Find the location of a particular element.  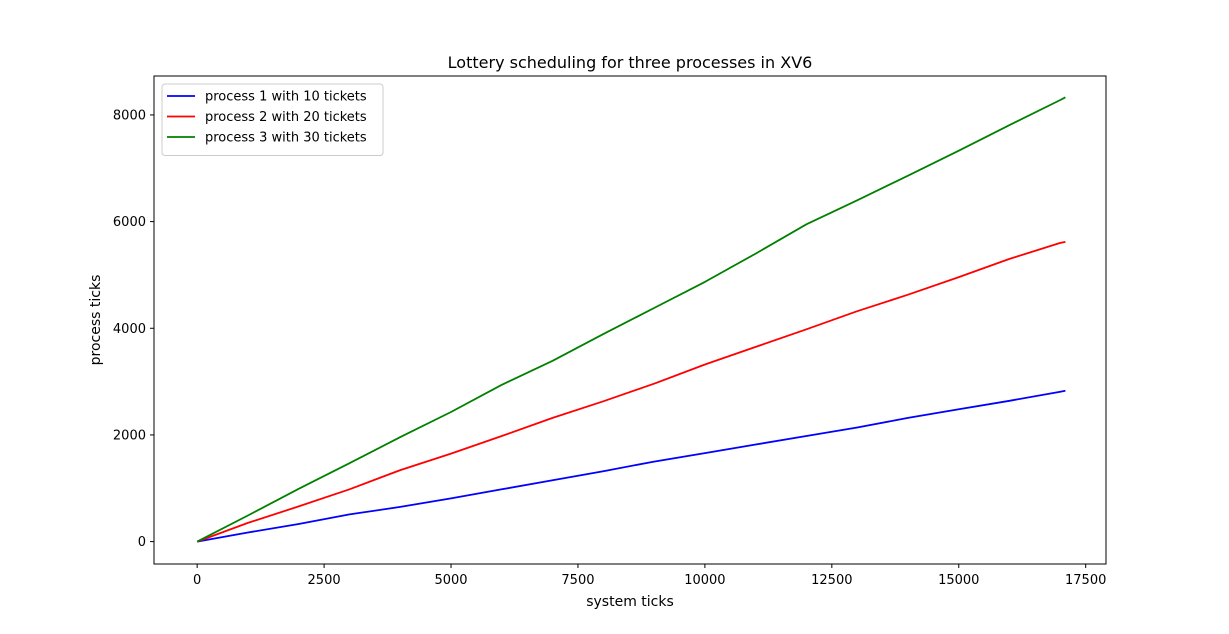

x-tick-label: 2500 is located at coordinates (324, 580).